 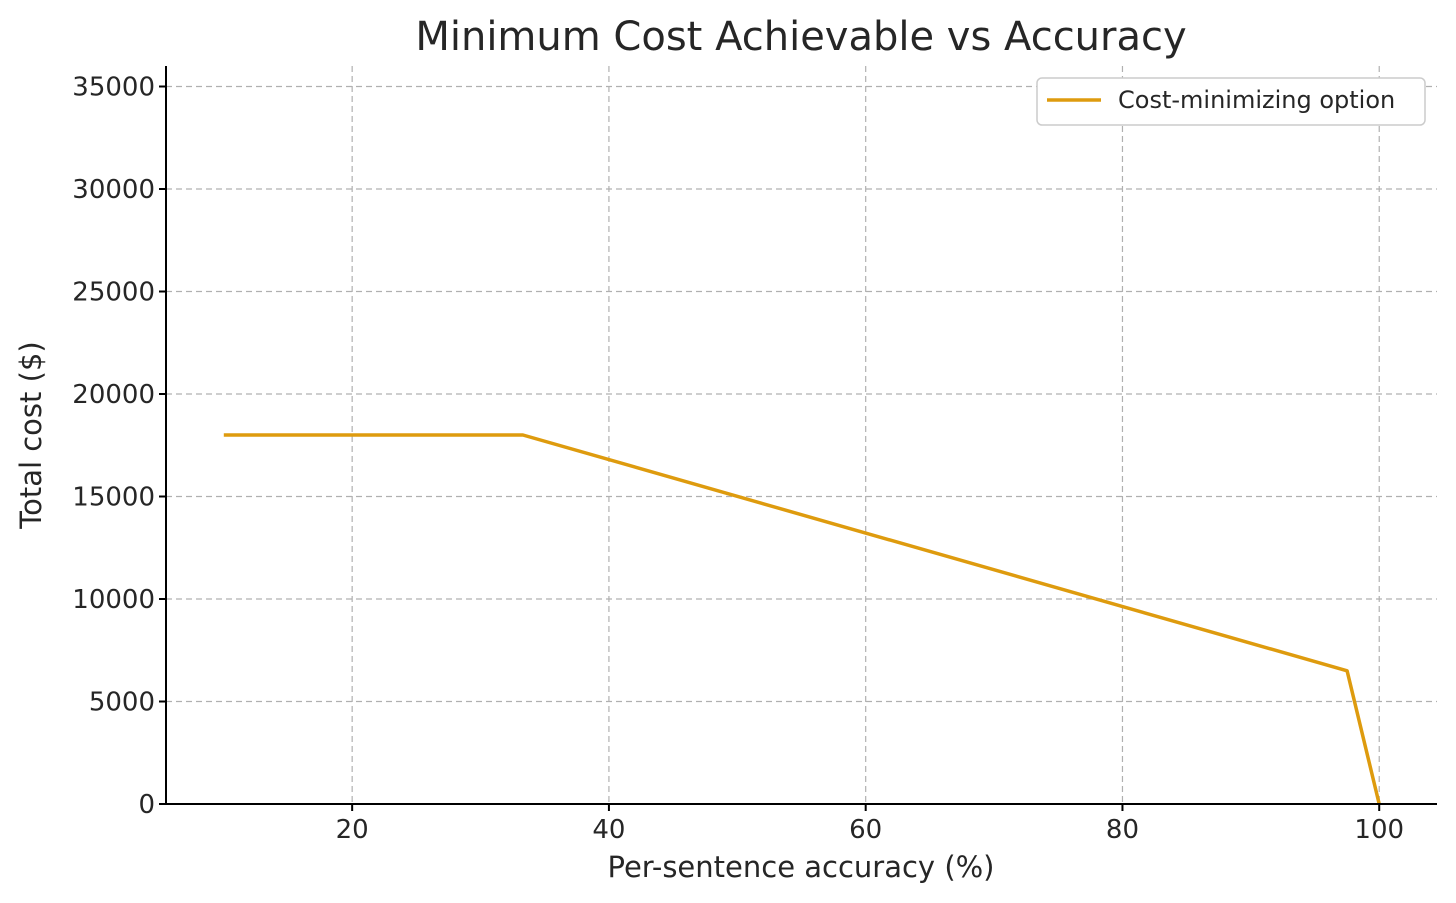 I want to click on legend-box, so click(x=1231, y=101).